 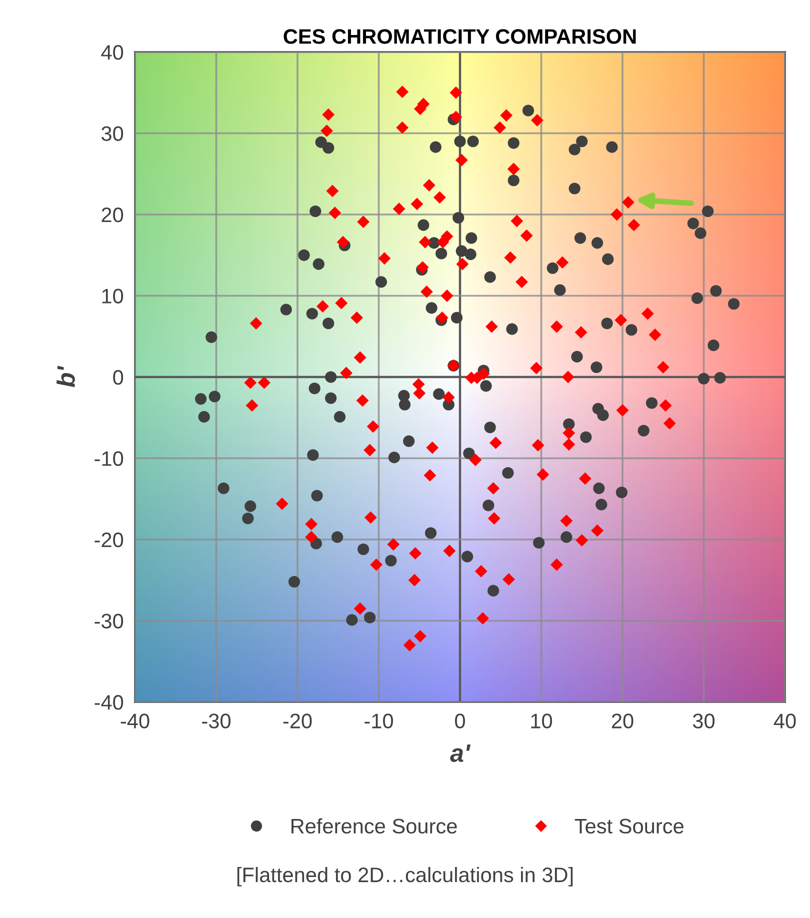 What do you see at coordinates (113, 296) in the screenshot?
I see `y-tick-label: 10` at bounding box center [113, 296].